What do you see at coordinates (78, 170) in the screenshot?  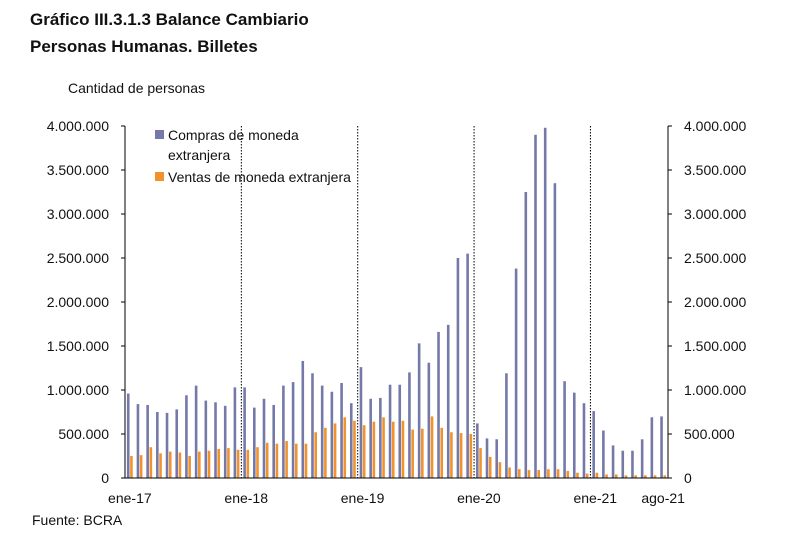 I see `y-tick-label-left: 3.500.000` at bounding box center [78, 170].